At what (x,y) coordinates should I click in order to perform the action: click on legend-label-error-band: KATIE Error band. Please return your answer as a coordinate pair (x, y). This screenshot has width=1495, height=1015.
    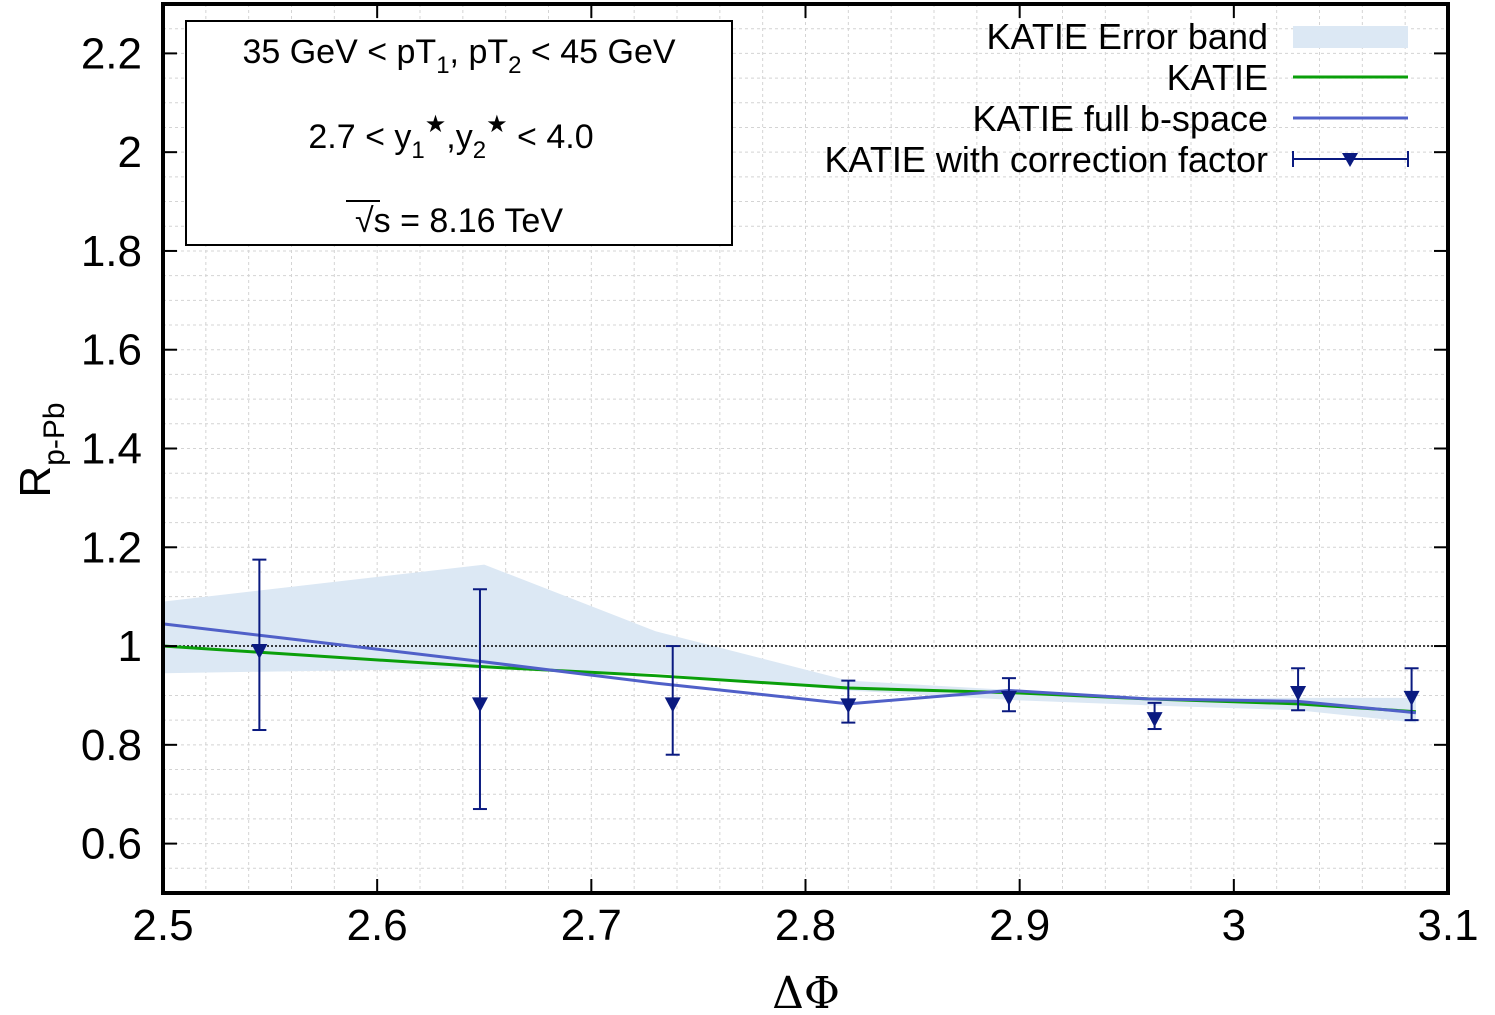
    Looking at the image, I should click on (1127, 36).